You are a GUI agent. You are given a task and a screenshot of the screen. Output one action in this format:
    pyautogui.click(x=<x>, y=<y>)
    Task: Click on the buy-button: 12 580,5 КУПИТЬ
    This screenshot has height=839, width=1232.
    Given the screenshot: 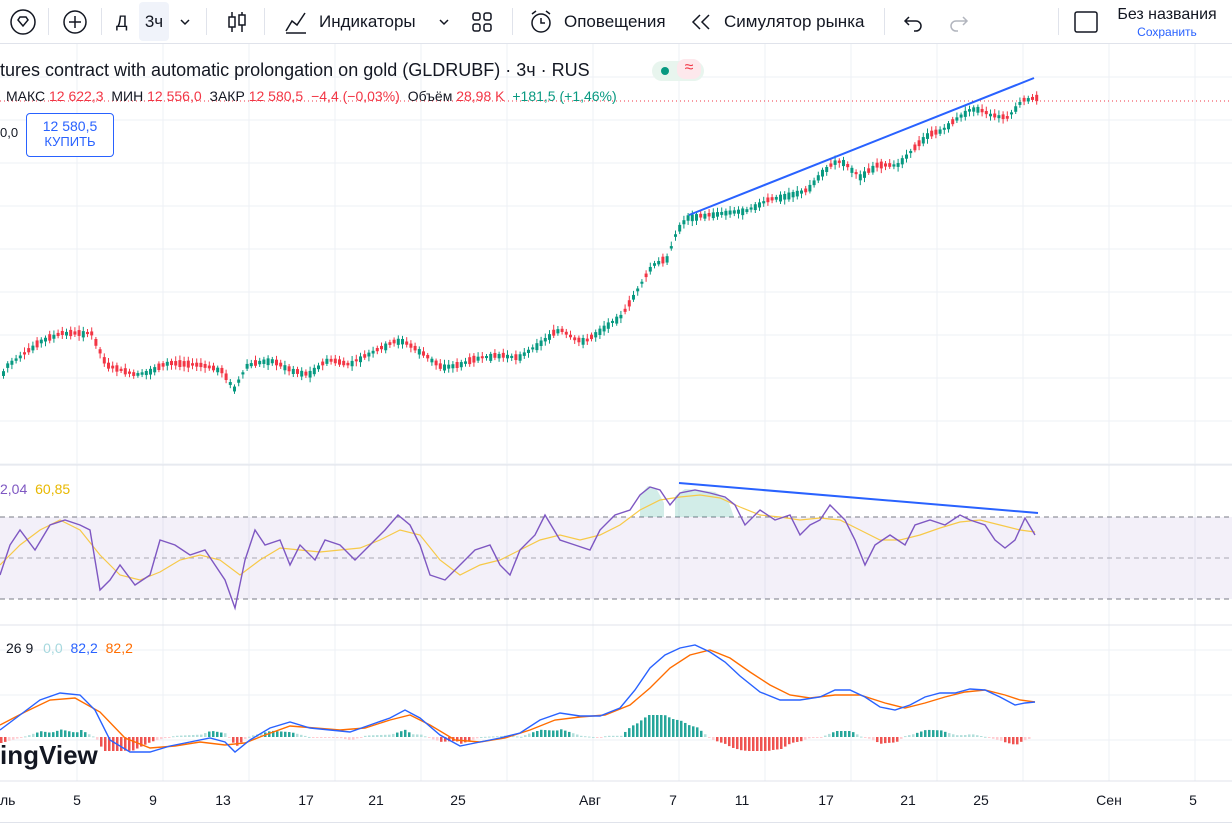 What is the action you would take?
    pyautogui.click(x=70, y=135)
    